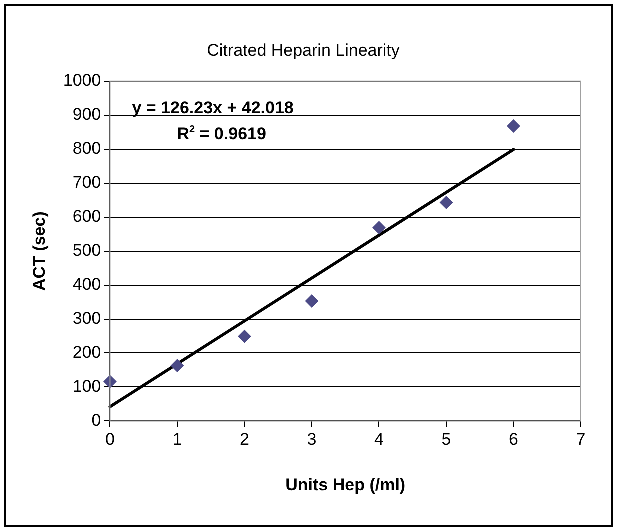  What do you see at coordinates (87, 318) in the screenshot?
I see `y-tick-label: 300` at bounding box center [87, 318].